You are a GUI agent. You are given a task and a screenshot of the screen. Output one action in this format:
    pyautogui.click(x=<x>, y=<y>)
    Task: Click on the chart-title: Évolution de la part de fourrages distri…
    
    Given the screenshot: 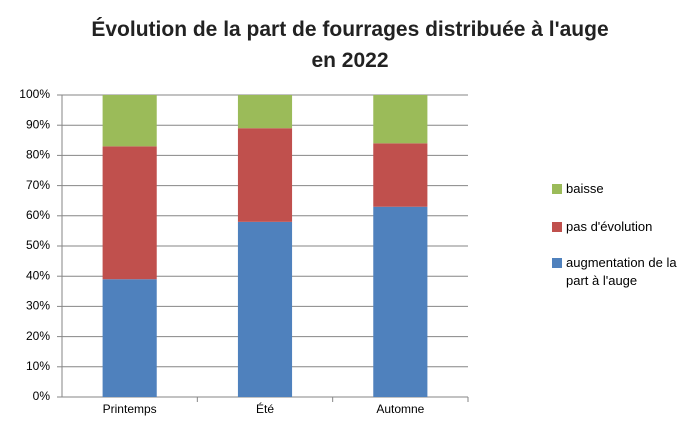 What is the action you would take?
    pyautogui.click(x=350, y=45)
    